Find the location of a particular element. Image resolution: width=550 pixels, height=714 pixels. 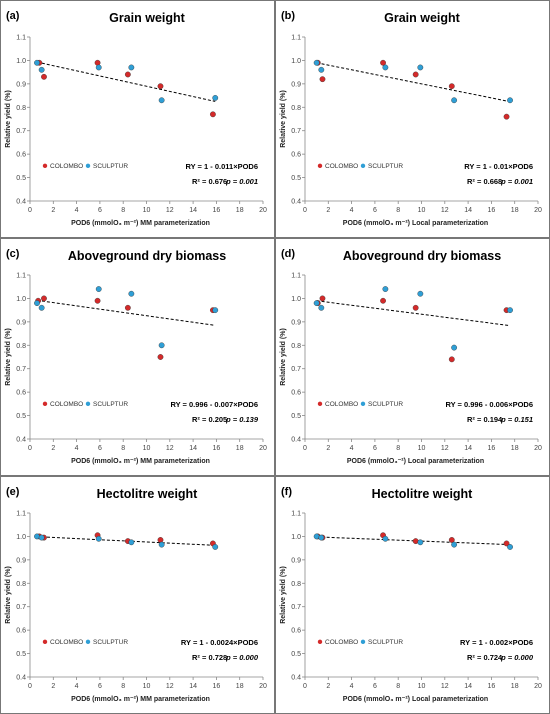

r-squared-label: R² = 0.676 is located at coordinates (209, 181).